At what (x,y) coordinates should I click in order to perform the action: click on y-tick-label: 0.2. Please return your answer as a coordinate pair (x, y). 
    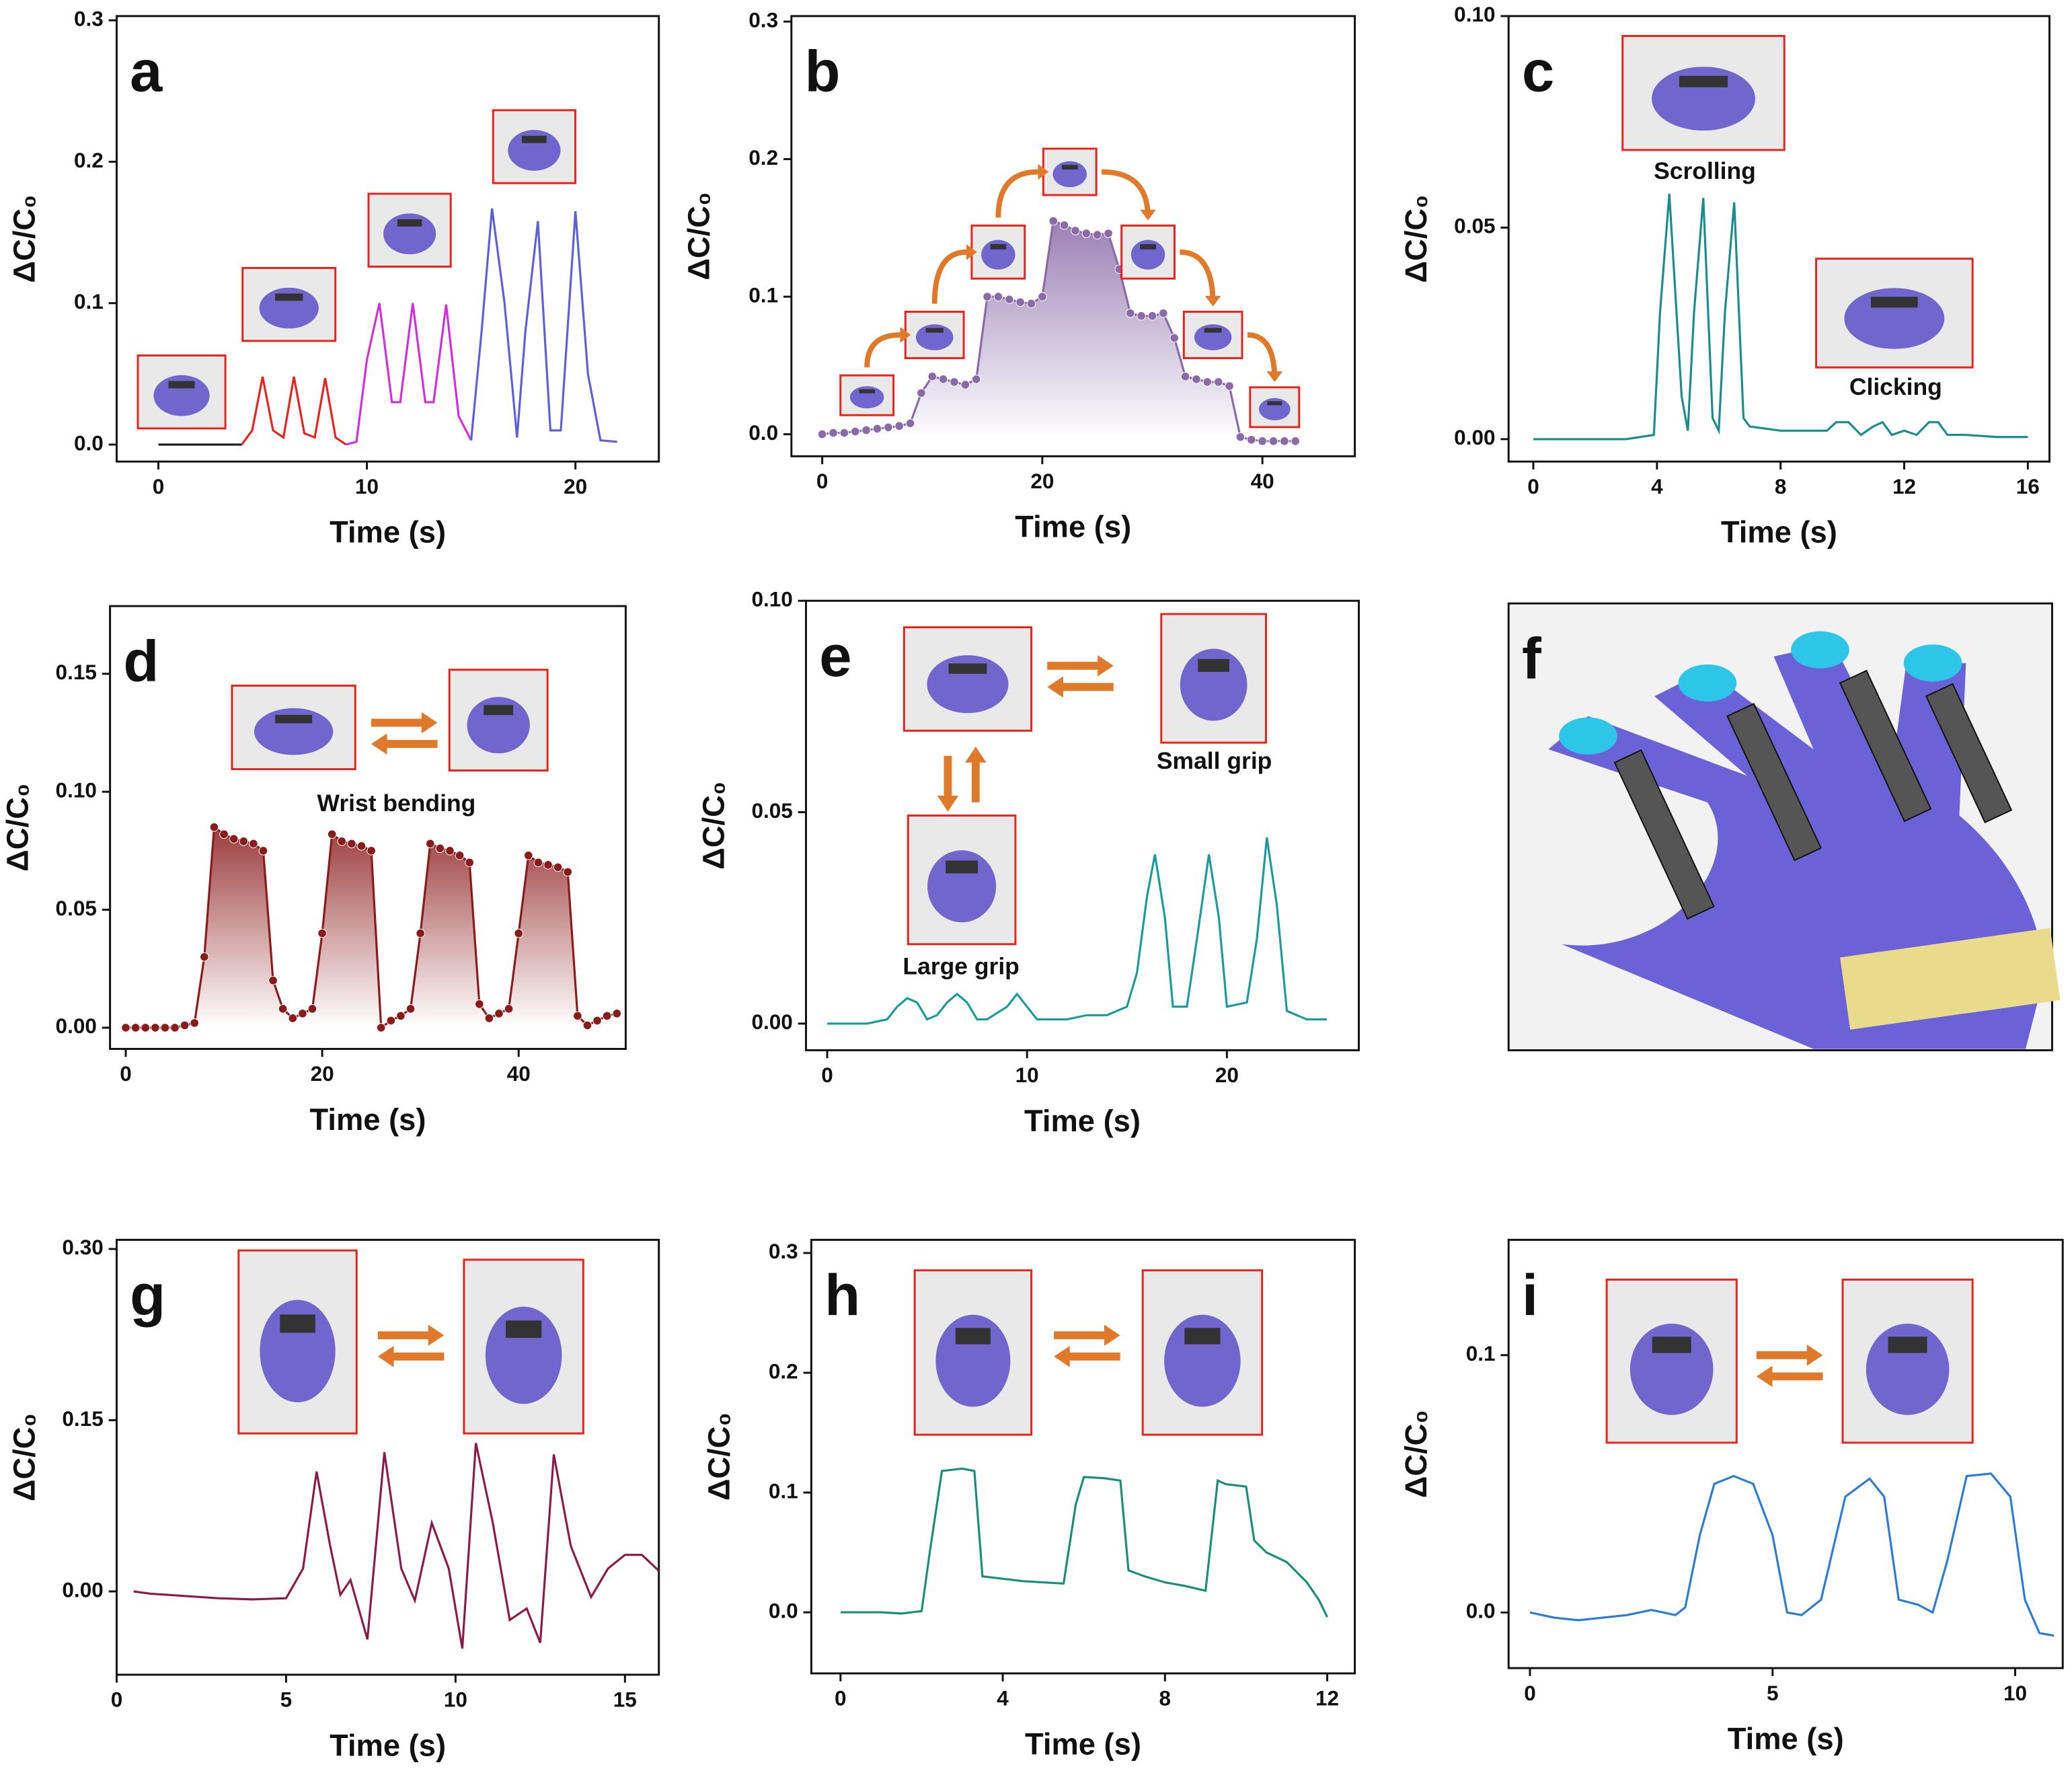
    Looking at the image, I should click on (784, 1371).